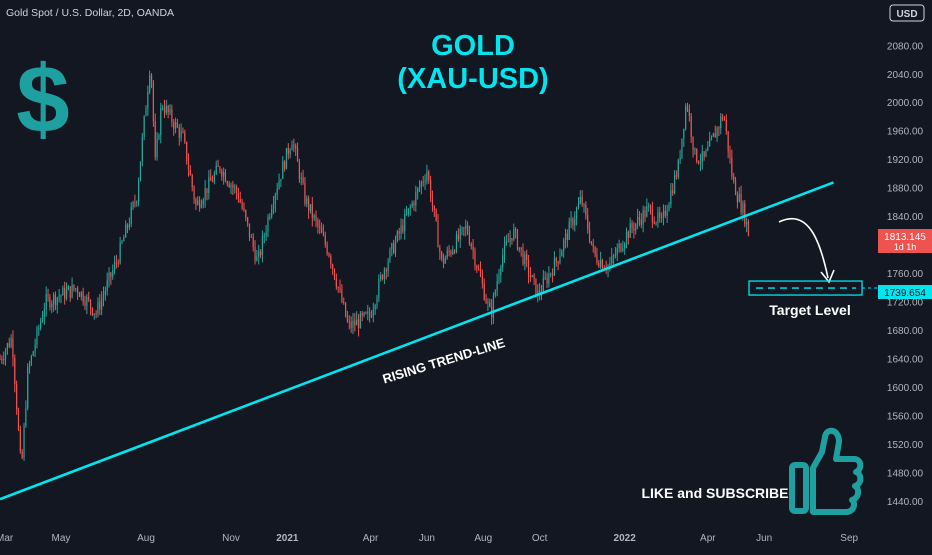  Describe the element at coordinates (708, 538) in the screenshot. I see `x-tick-label: Apr` at that location.